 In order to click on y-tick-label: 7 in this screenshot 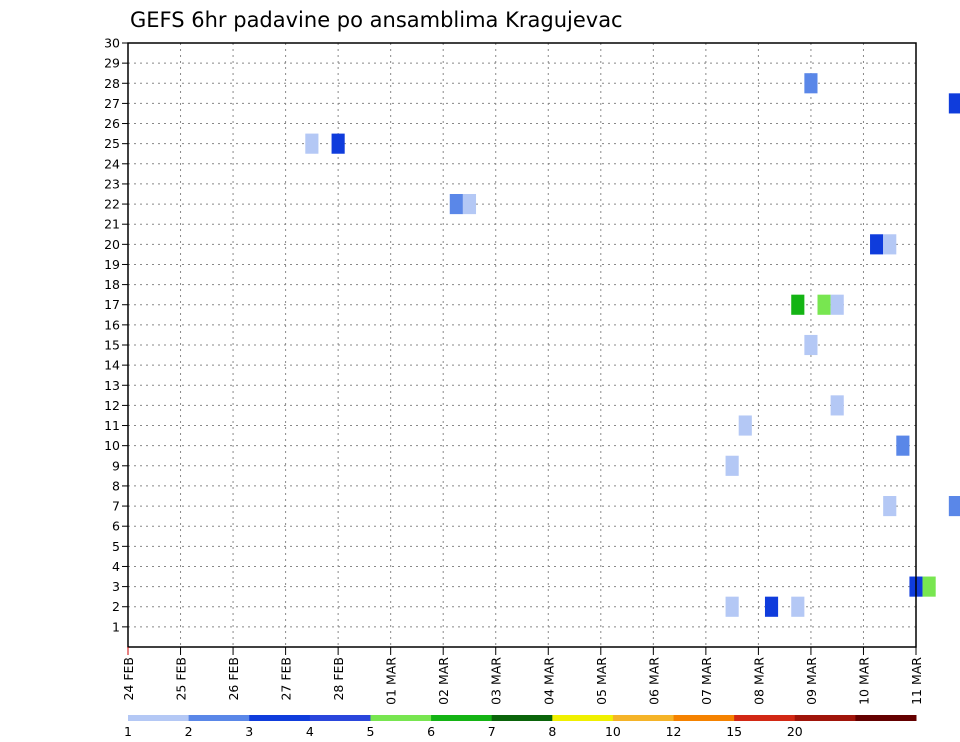, I will do `click(116, 506)`.